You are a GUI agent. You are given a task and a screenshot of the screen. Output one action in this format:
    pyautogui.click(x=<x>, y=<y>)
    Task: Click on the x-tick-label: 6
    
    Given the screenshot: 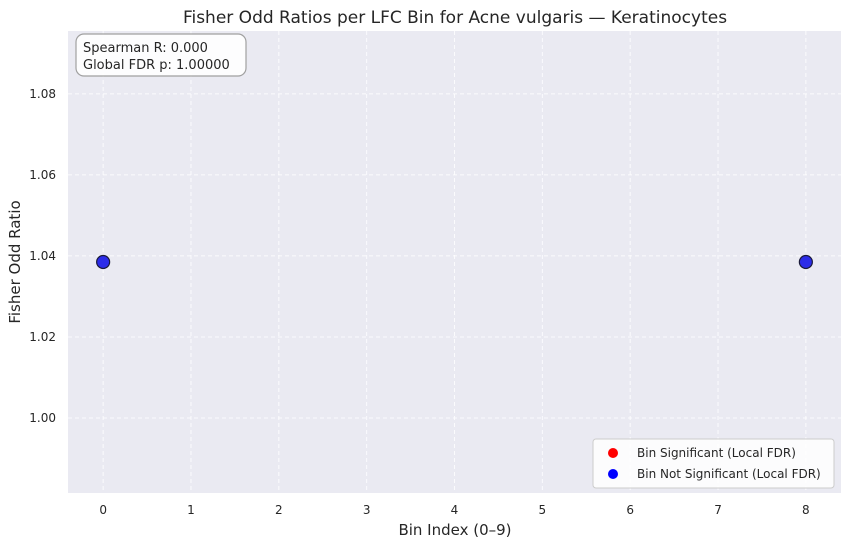 What is the action you would take?
    pyautogui.click(x=630, y=510)
    